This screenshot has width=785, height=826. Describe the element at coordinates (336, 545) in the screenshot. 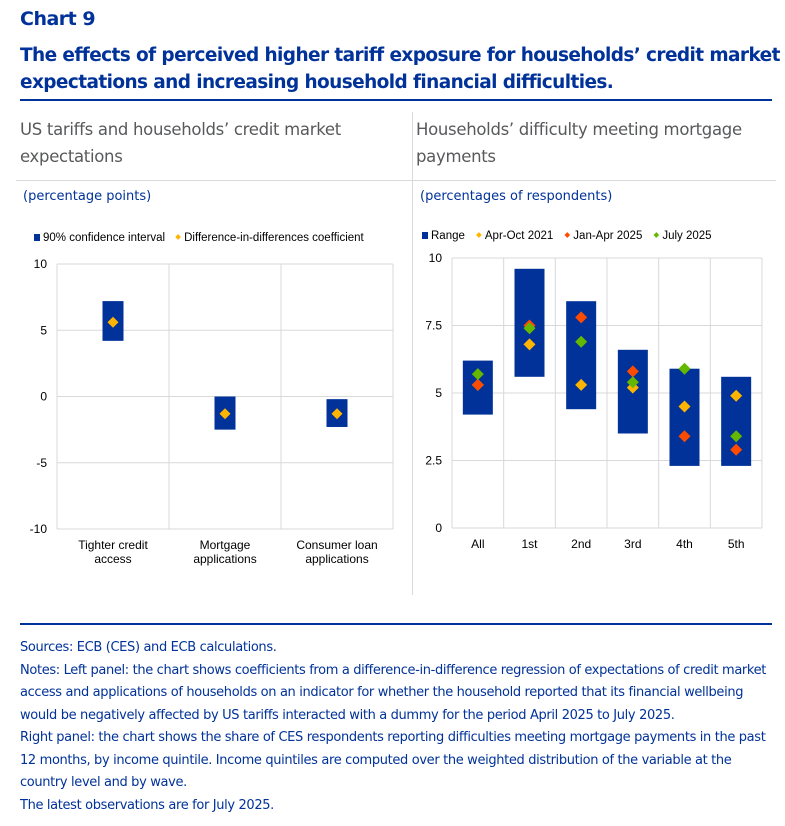

I see `x-tick-label-line: Consumer loan` at that location.